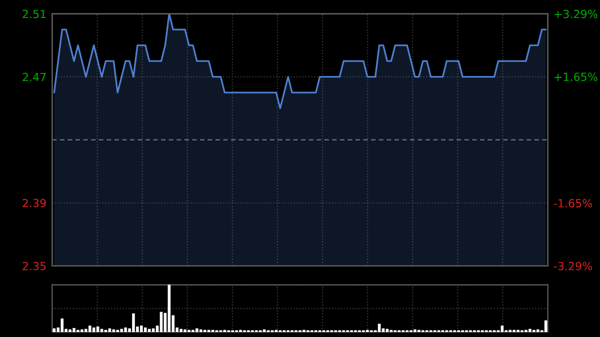  What do you see at coordinates (573, 203) in the screenshot?
I see `y2-tick-label: -1.65%` at bounding box center [573, 203].